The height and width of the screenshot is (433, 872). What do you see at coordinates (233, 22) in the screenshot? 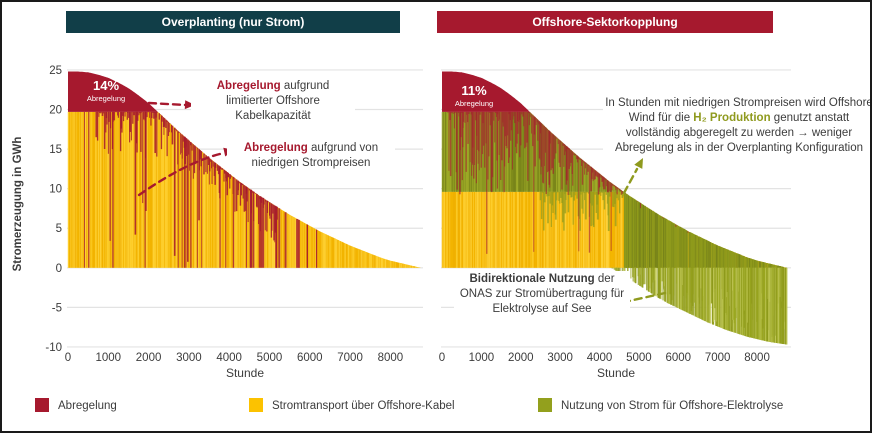
I see `left-chart-title: Overplanting (nur Strom)` at bounding box center [233, 22].